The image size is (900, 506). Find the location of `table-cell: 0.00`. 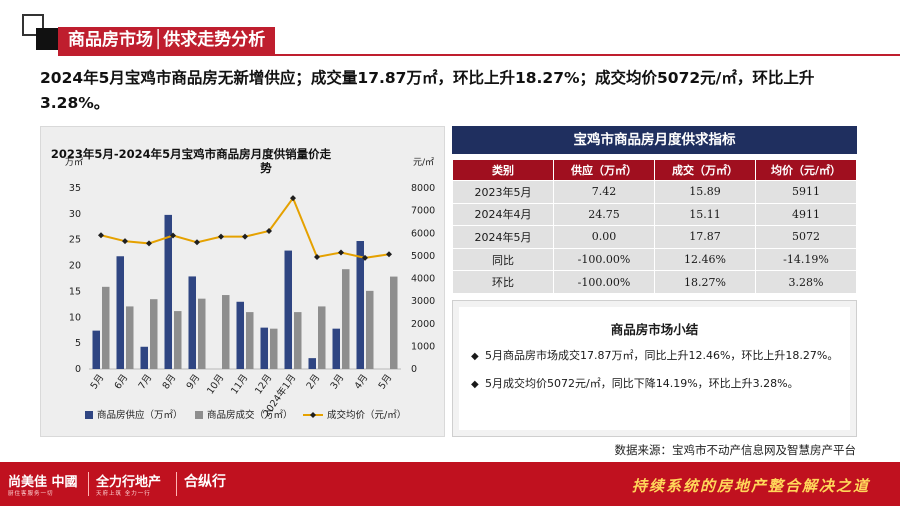

table-cell: 0.00 is located at coordinates (604, 237).